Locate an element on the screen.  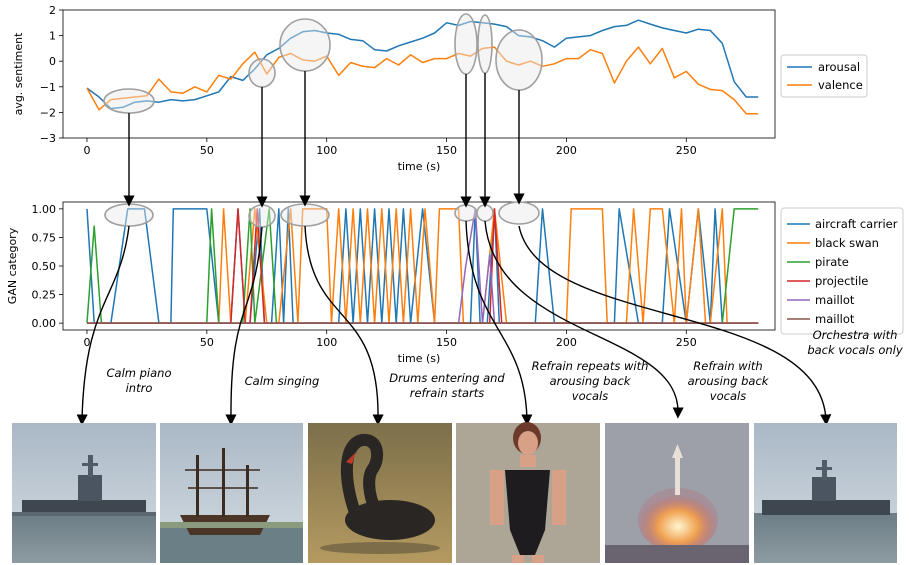
legend-label-maillot-2: maillot is located at coordinates (835, 319).